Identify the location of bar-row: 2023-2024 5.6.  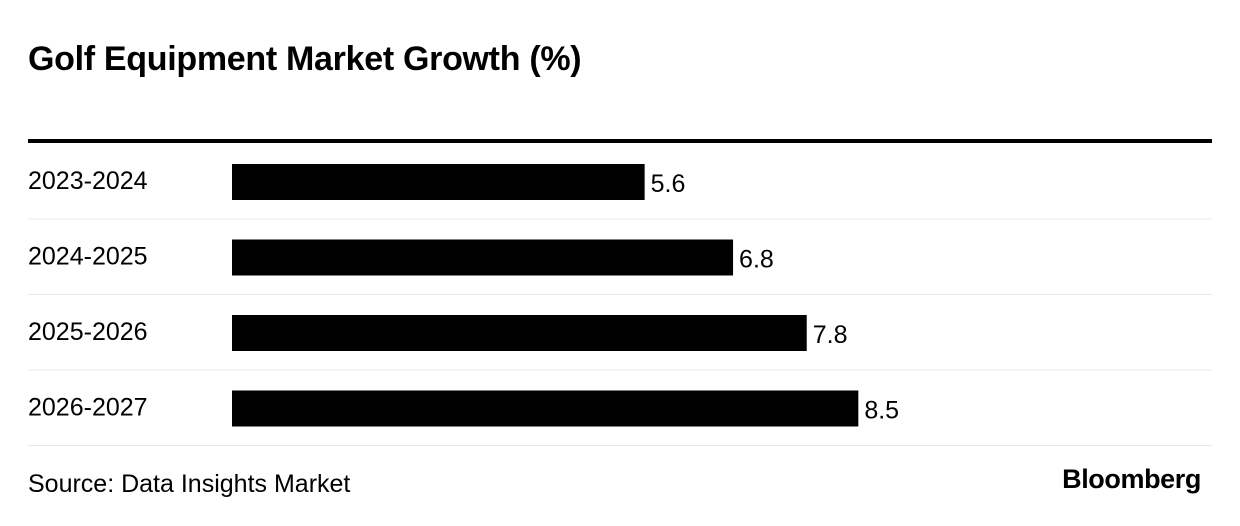
(620, 192).